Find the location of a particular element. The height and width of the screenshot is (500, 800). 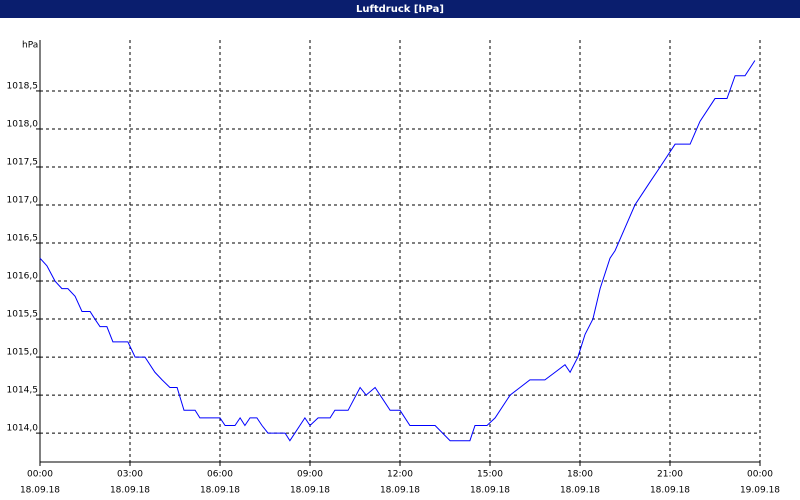

y-tick-label: 1016,5 is located at coordinates (23, 239).